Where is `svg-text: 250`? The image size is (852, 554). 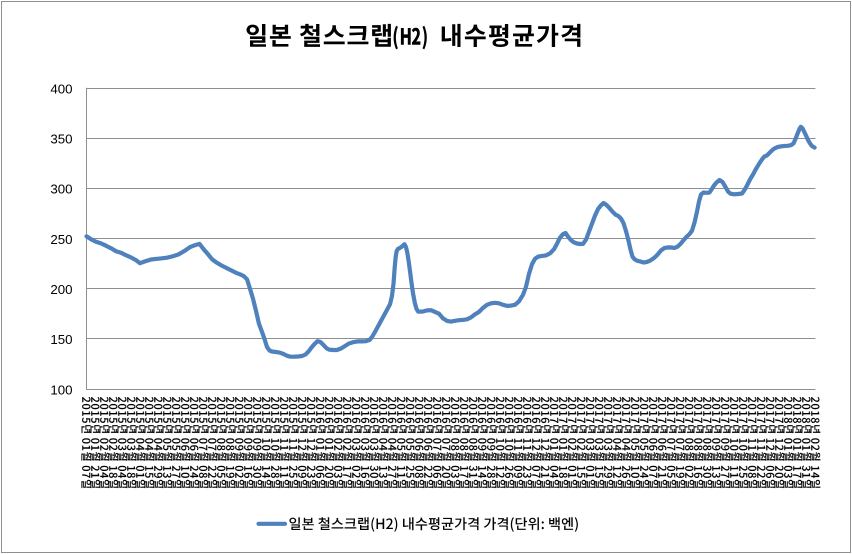
svg-text: 250 is located at coordinates (61, 239).